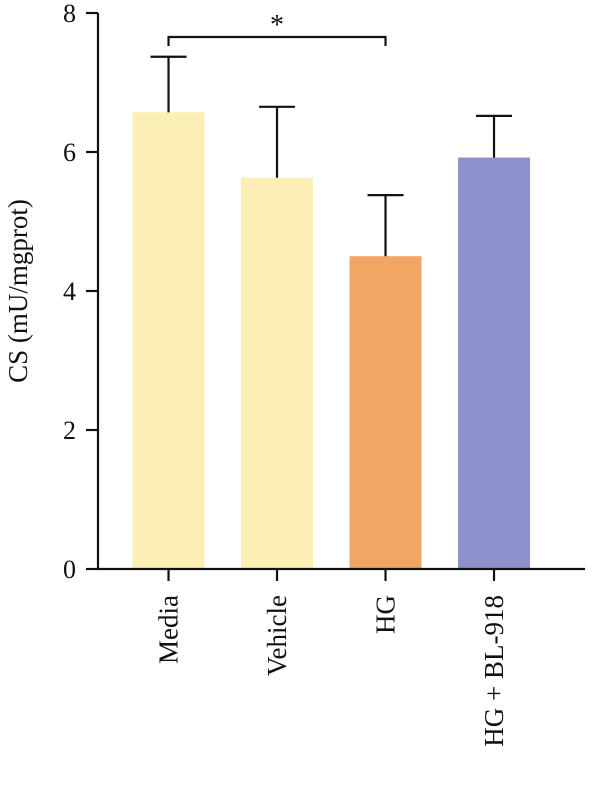 Image resolution: width=600 pixels, height=792 pixels. What do you see at coordinates (169, 629) in the screenshot?
I see `x-tick-label: Media` at bounding box center [169, 629].